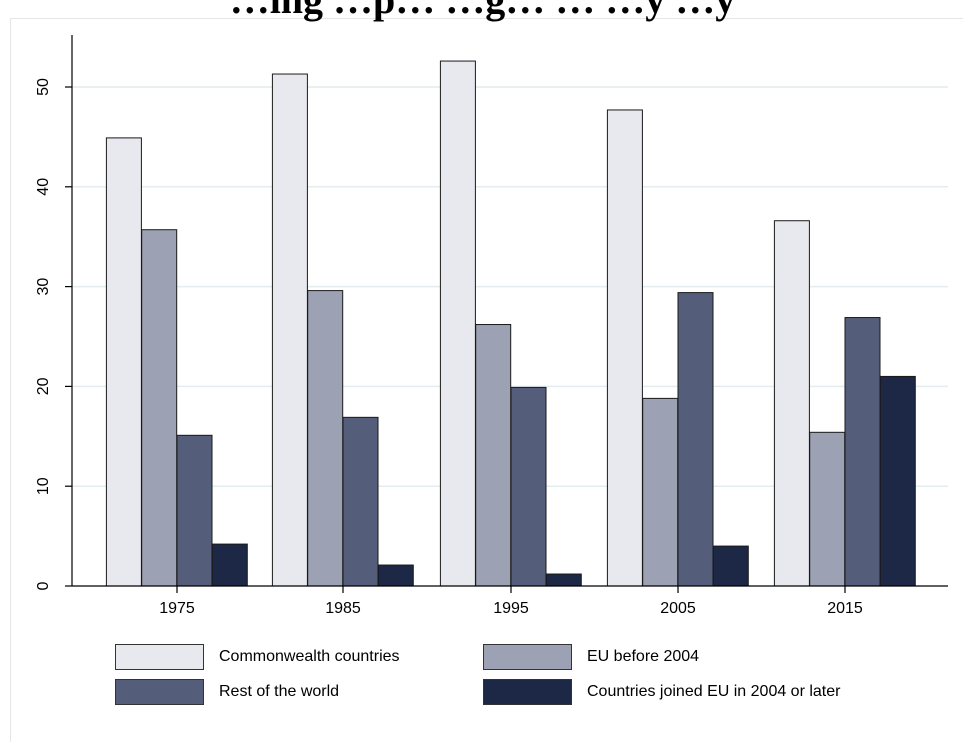 Image resolution: width=965 pixels, height=742 pixels. Describe the element at coordinates (43, 386) in the screenshot. I see `y-tick-label-20: 20` at that location.